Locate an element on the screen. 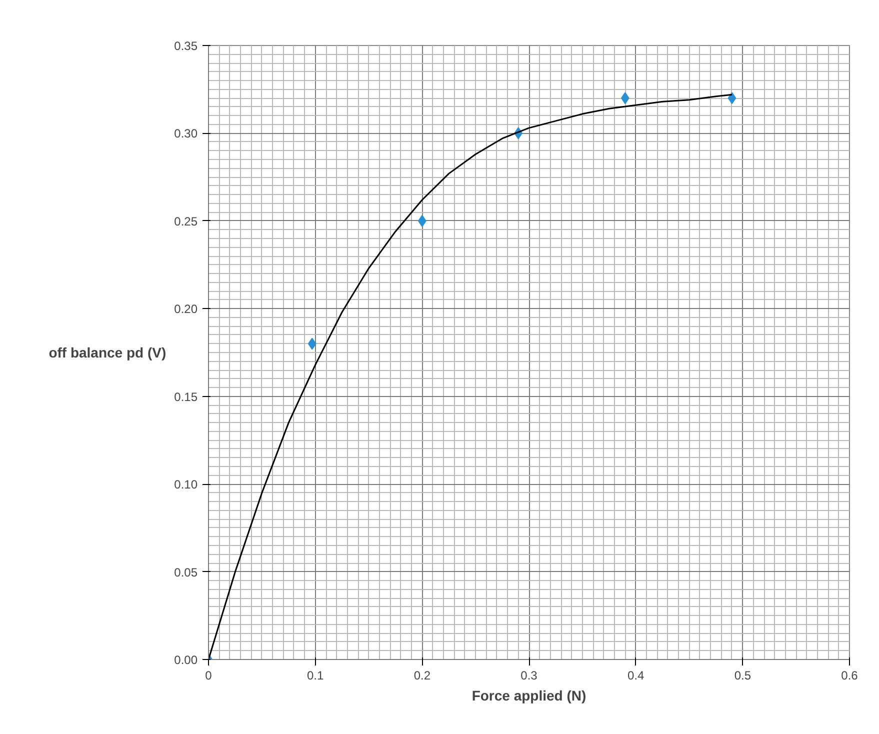 The image size is (879, 734). y-tick-label: 0.30 is located at coordinates (186, 133).